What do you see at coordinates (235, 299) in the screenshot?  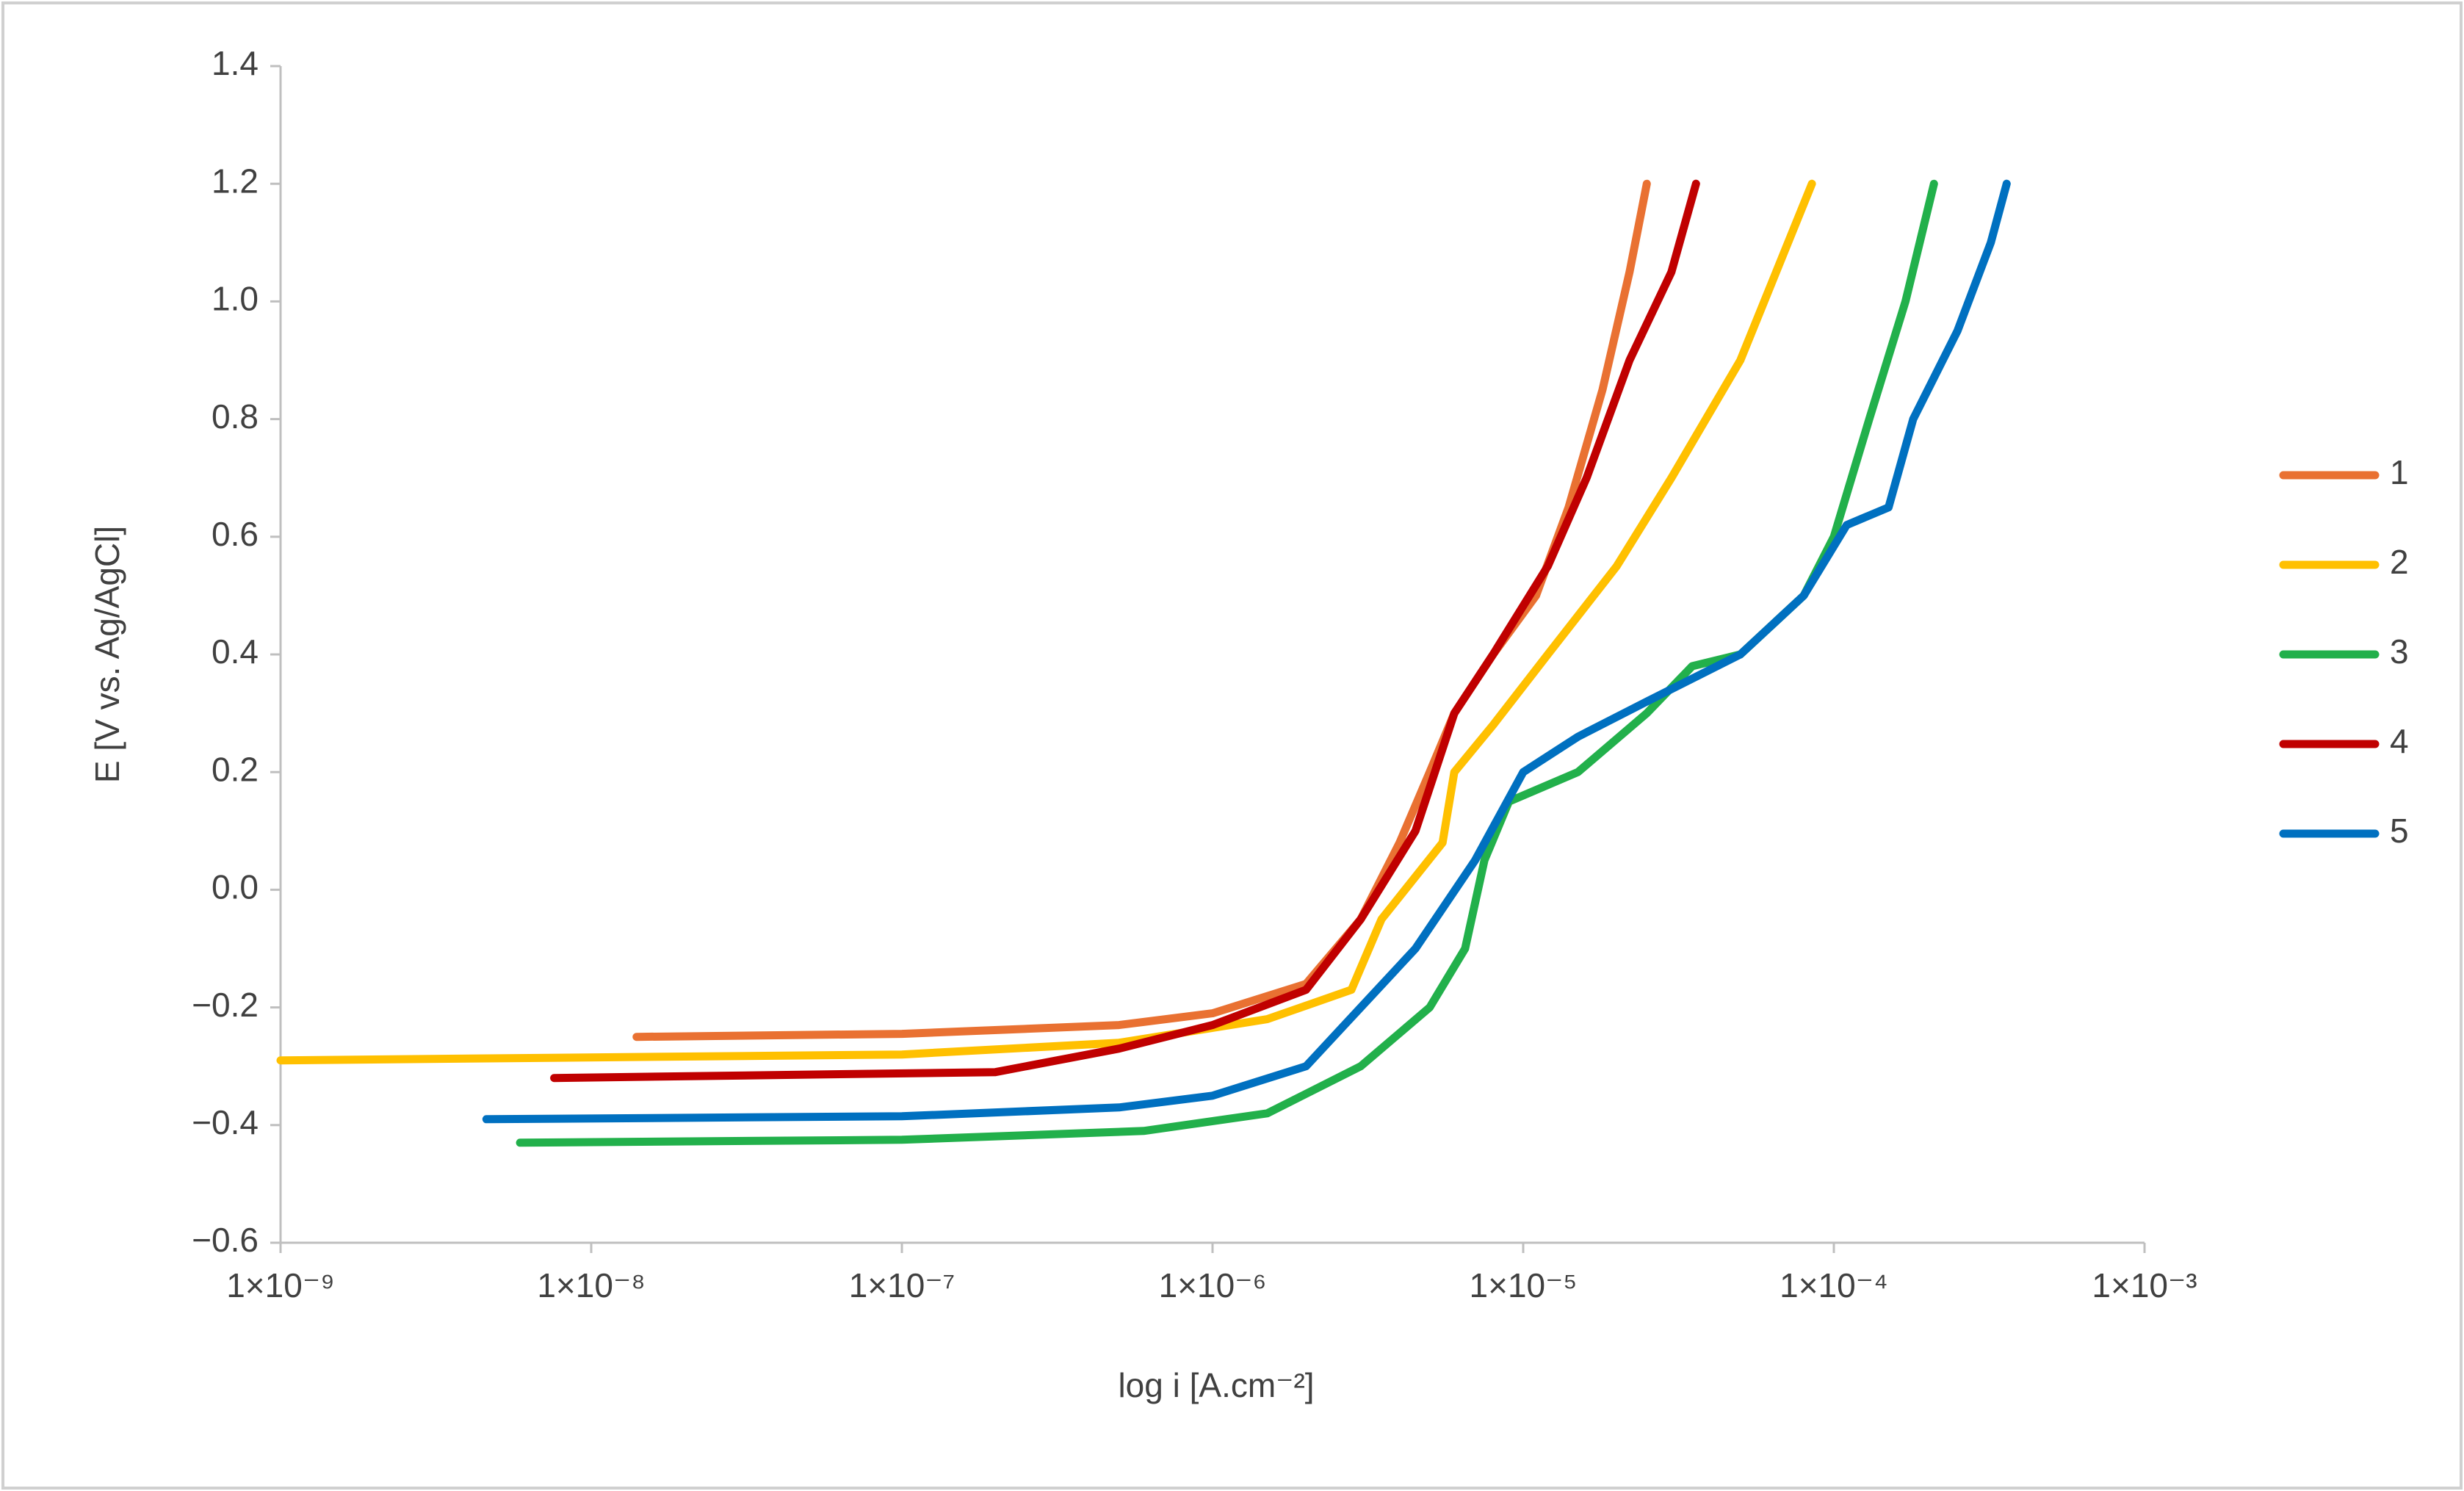 I see `y-tick-label: 1.0` at bounding box center [235, 299].